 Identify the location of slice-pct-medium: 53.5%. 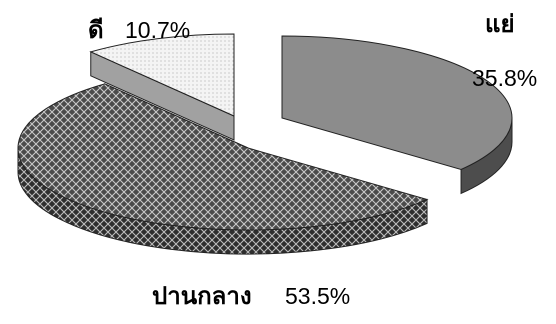
(317, 296).